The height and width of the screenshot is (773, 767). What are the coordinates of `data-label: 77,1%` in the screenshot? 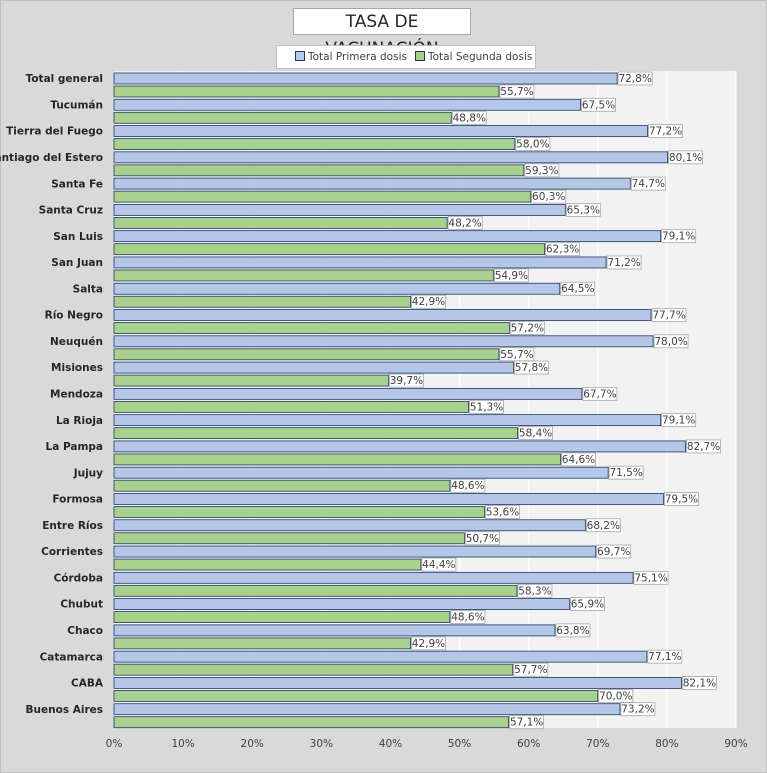 It's located at (664, 657).